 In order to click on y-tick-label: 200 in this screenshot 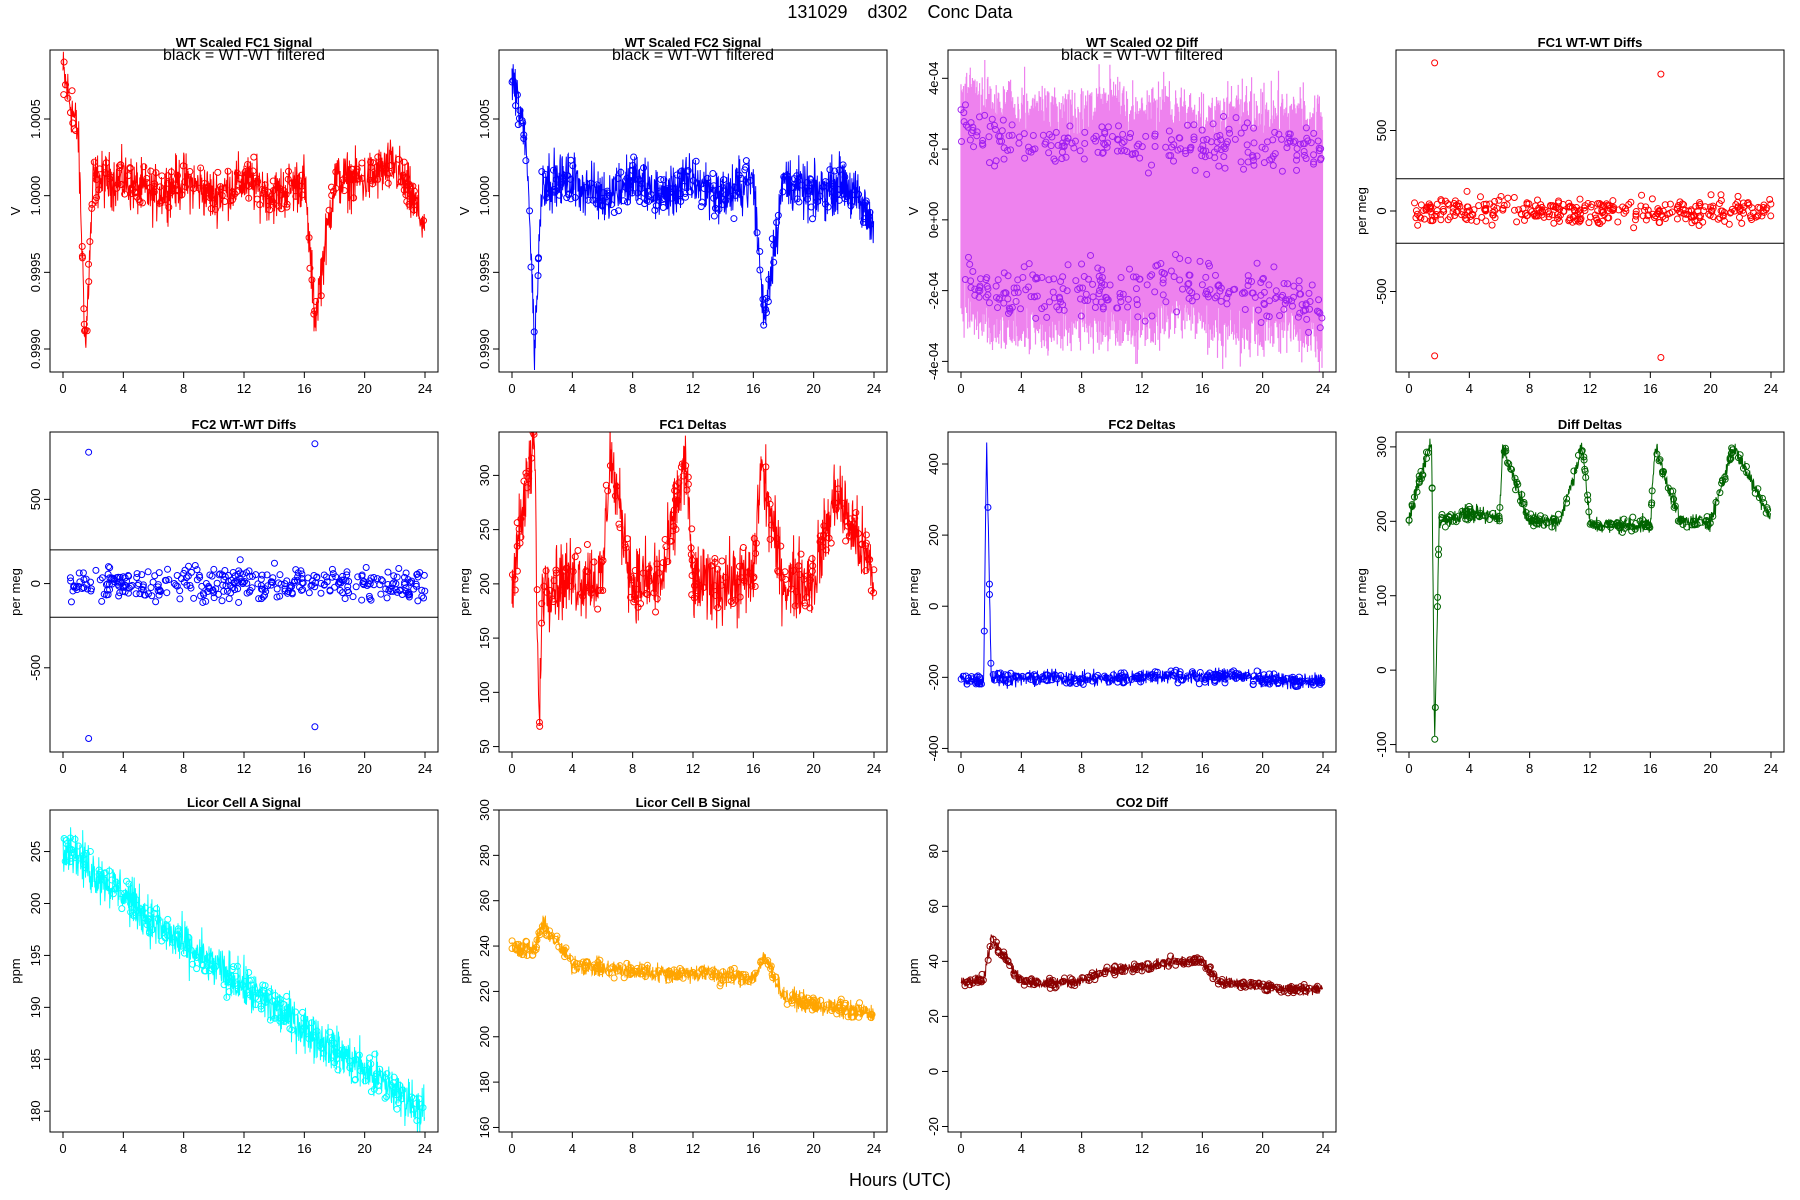, I will do `click(484, 1037)`.